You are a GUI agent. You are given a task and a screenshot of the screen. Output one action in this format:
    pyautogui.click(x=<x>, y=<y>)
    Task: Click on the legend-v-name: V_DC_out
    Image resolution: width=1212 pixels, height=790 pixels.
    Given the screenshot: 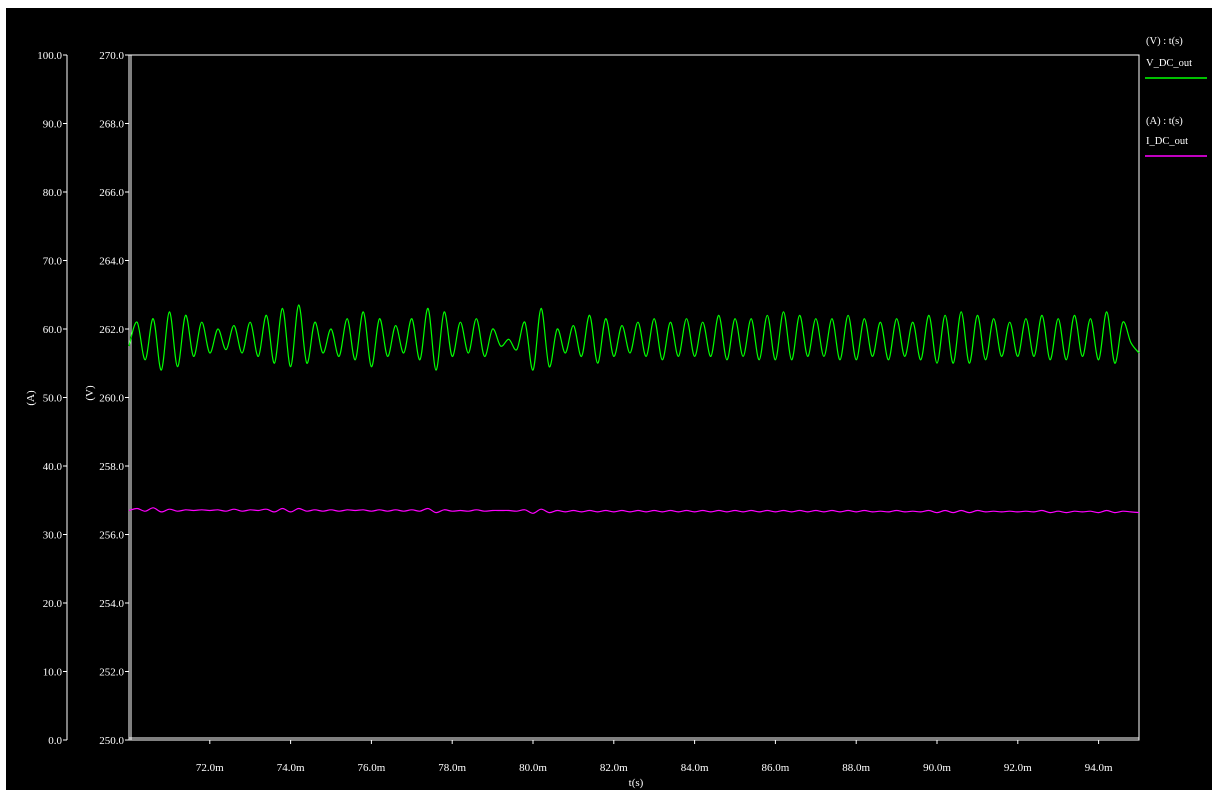 What is the action you would take?
    pyautogui.click(x=1169, y=63)
    